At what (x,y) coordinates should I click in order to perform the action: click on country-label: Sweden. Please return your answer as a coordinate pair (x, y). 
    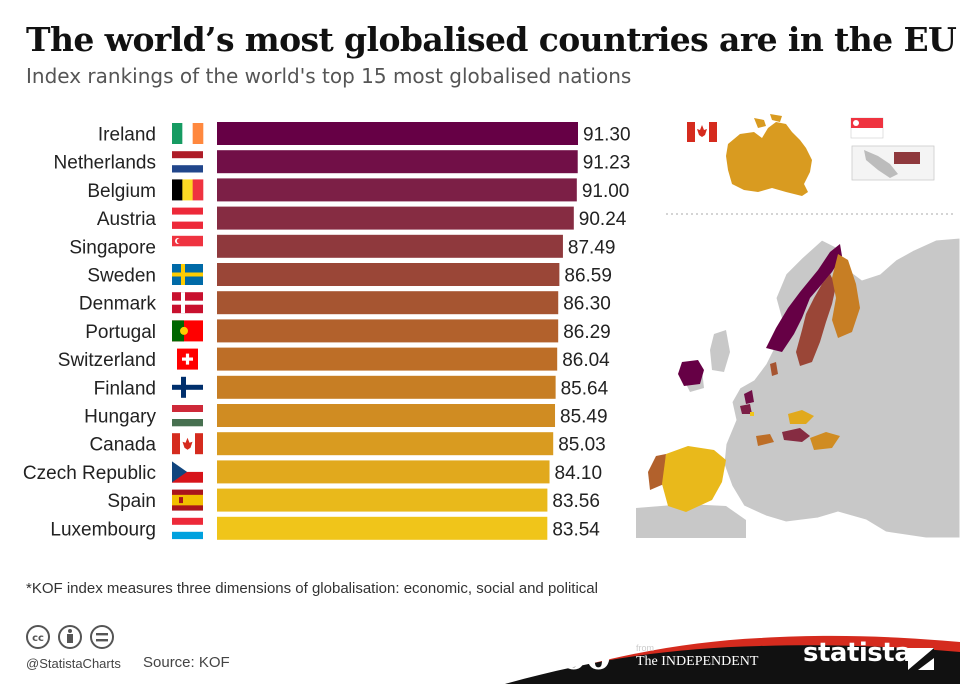
    Looking at the image, I should click on (121, 276).